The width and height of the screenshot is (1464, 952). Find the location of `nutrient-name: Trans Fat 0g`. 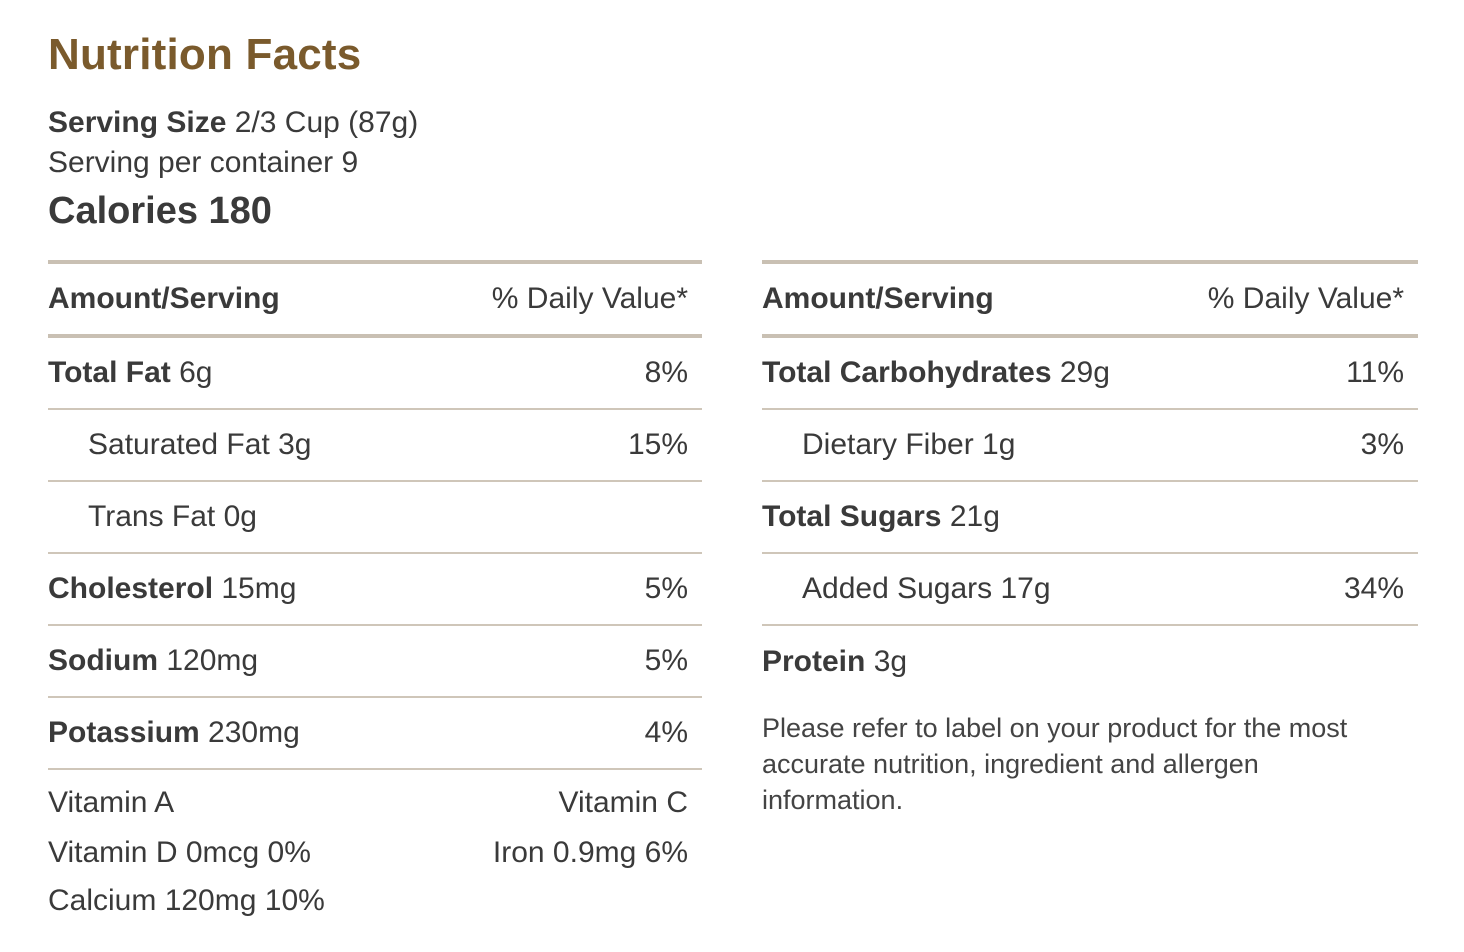

nutrient-name: Trans Fat 0g is located at coordinates (172, 516).